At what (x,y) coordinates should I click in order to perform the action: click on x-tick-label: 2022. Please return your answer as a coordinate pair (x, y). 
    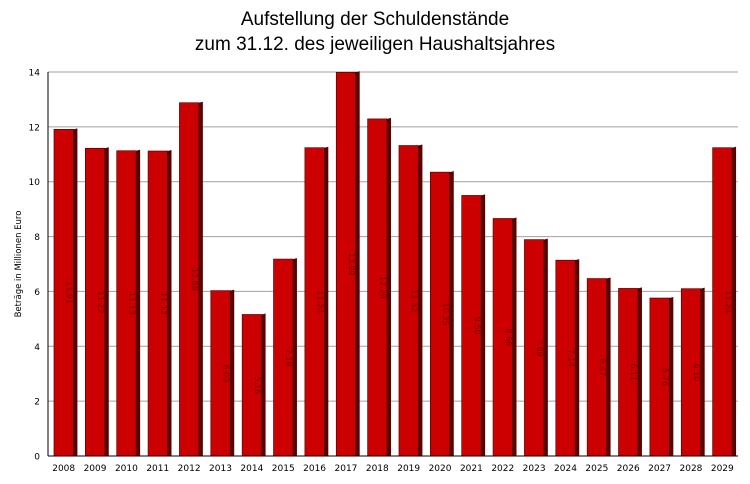
    Looking at the image, I should click on (502, 469).